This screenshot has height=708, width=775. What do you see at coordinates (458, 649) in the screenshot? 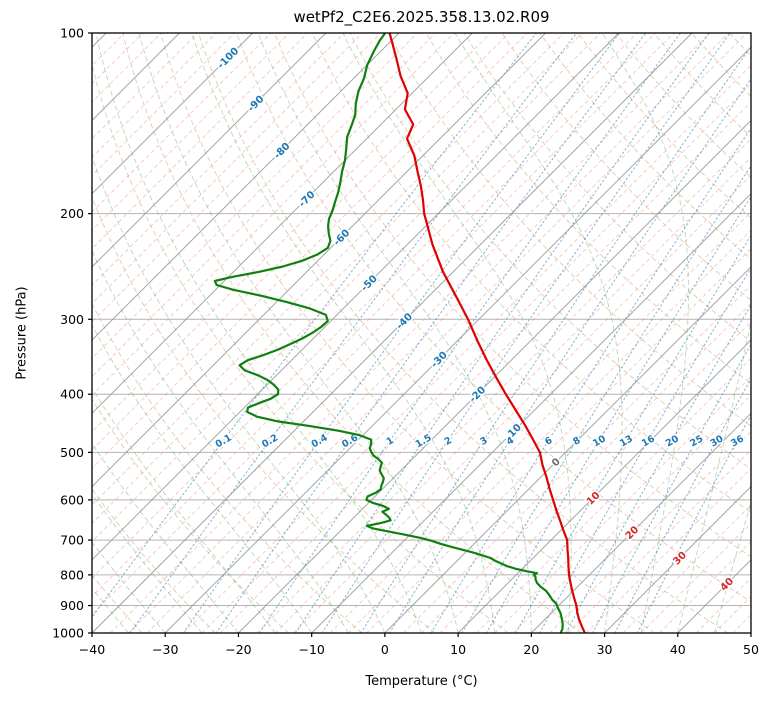
I see `x-tick-label: 10` at bounding box center [458, 649].